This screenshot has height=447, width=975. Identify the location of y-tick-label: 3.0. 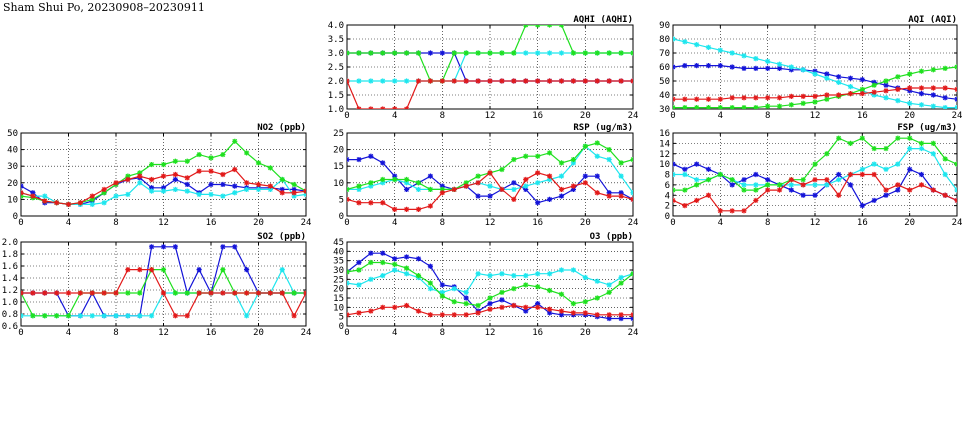
(336, 54).